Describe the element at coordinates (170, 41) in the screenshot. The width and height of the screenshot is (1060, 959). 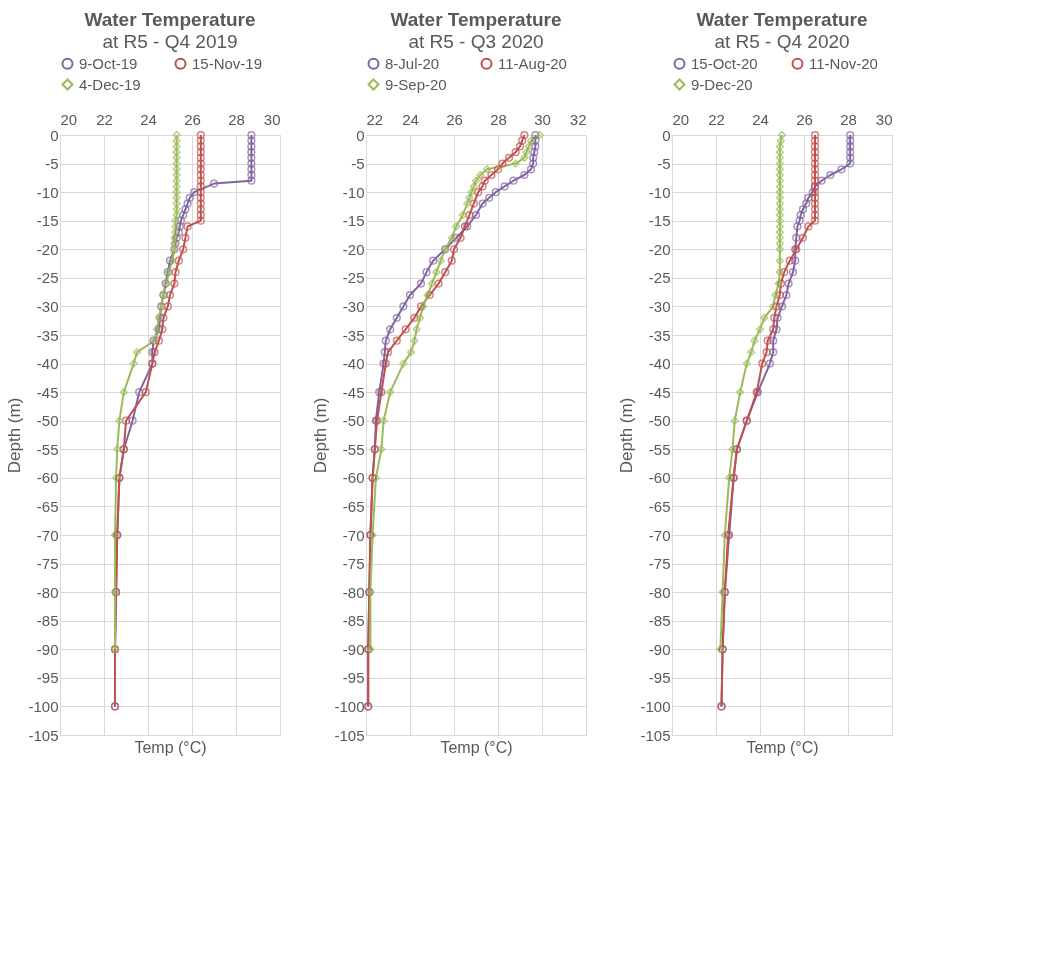
I see `chart-subtitle: at R5 - Q4 2019` at that location.